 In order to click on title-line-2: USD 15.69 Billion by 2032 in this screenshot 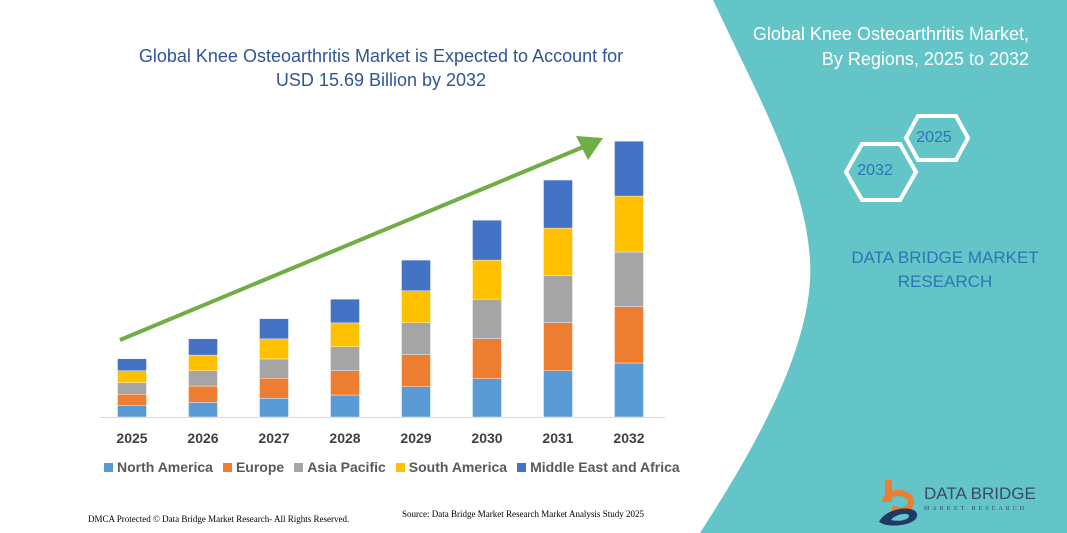, I will do `click(381, 80)`.